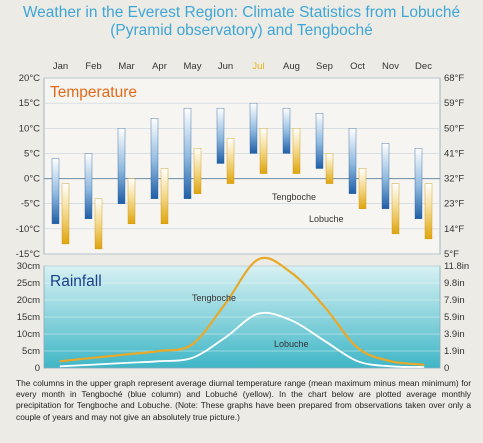  What do you see at coordinates (29, 103) in the screenshot?
I see `temperature-left-tick-label: 15°C` at bounding box center [29, 103].